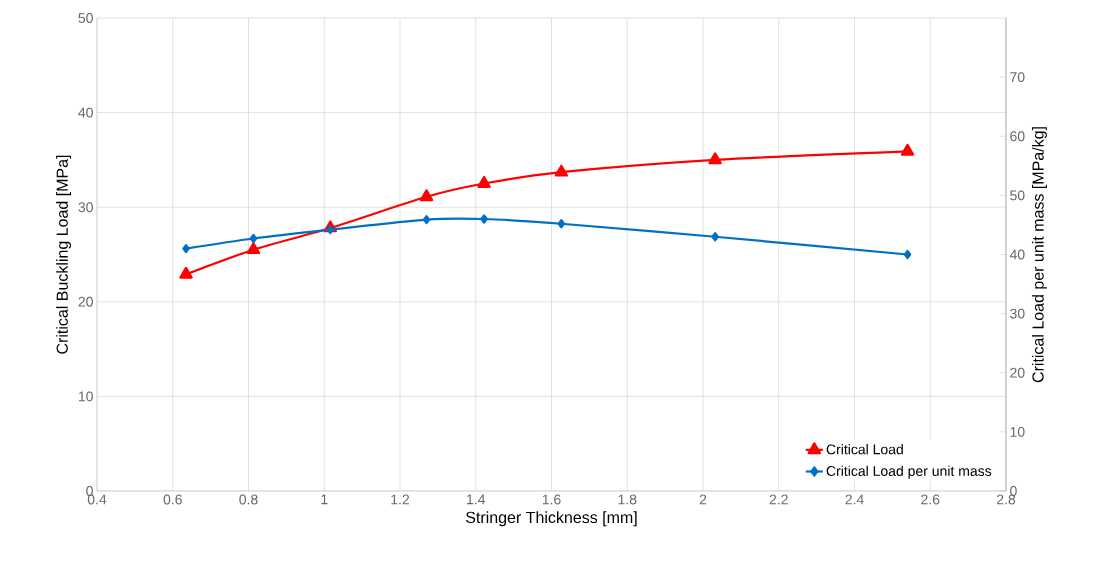 The width and height of the screenshot is (1096, 578). Describe the element at coordinates (909, 472) in the screenshot. I see `legend-label: Critical Load per unit mass` at that location.